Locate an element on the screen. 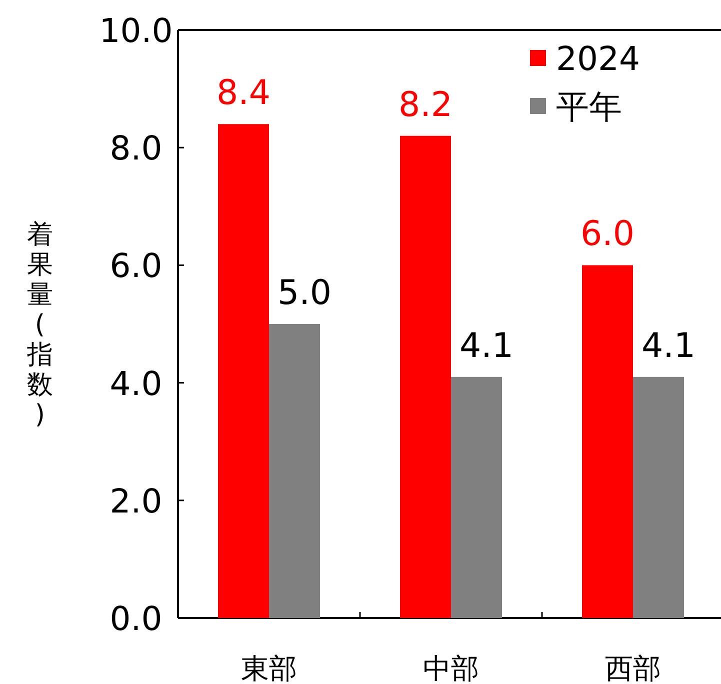 The height and width of the screenshot is (684, 721). x-tick-label: 東部 is located at coordinates (269, 668).